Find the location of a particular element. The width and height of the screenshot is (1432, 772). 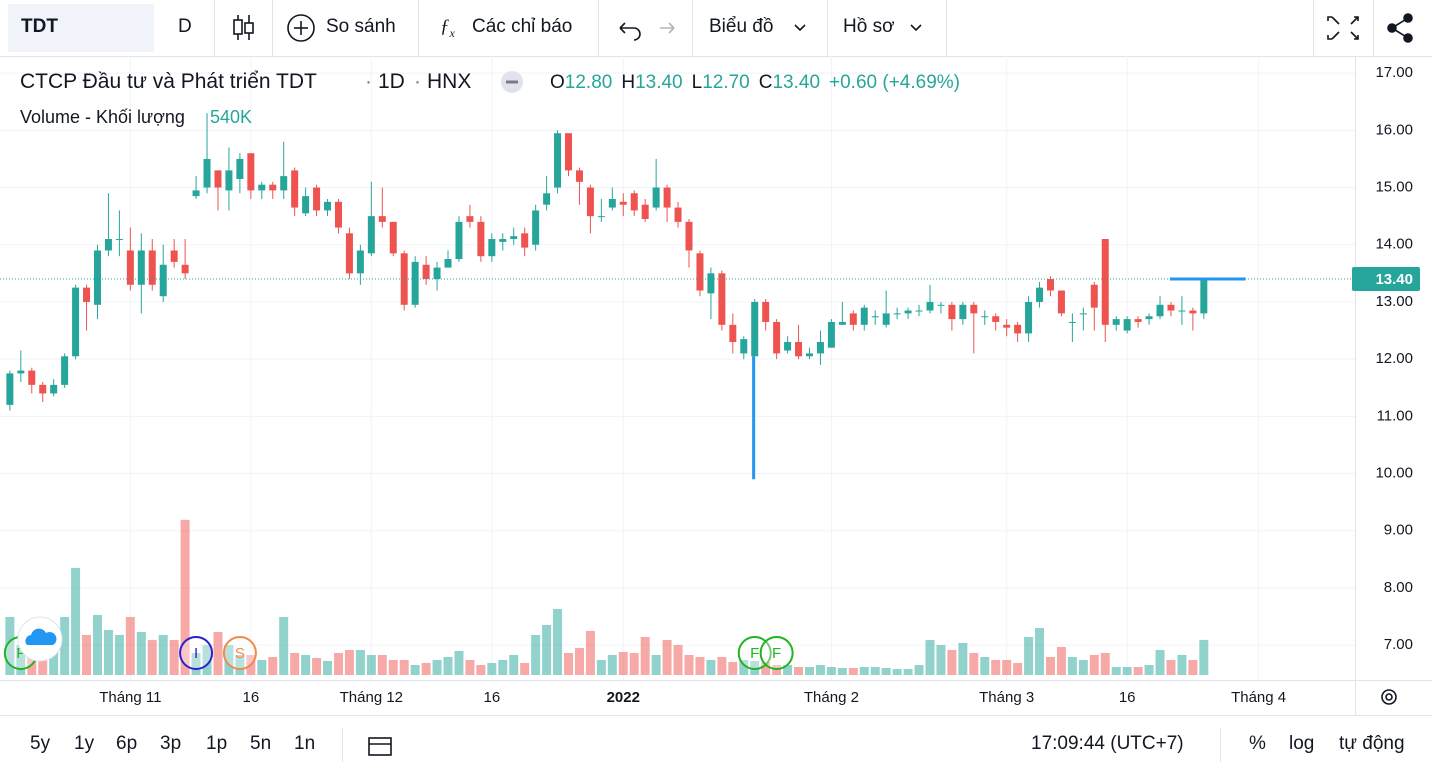

chart-type: Biểu đồ is located at coordinates (741, 26).